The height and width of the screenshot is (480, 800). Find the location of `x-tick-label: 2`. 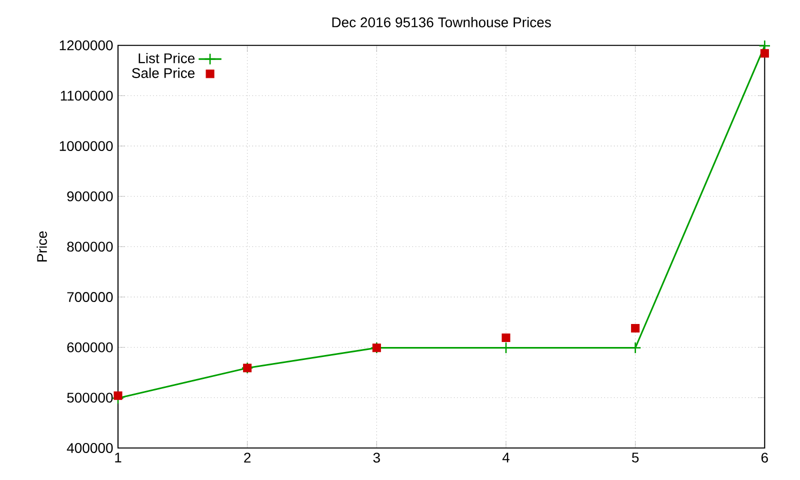

x-tick-label: 2 is located at coordinates (247, 457).